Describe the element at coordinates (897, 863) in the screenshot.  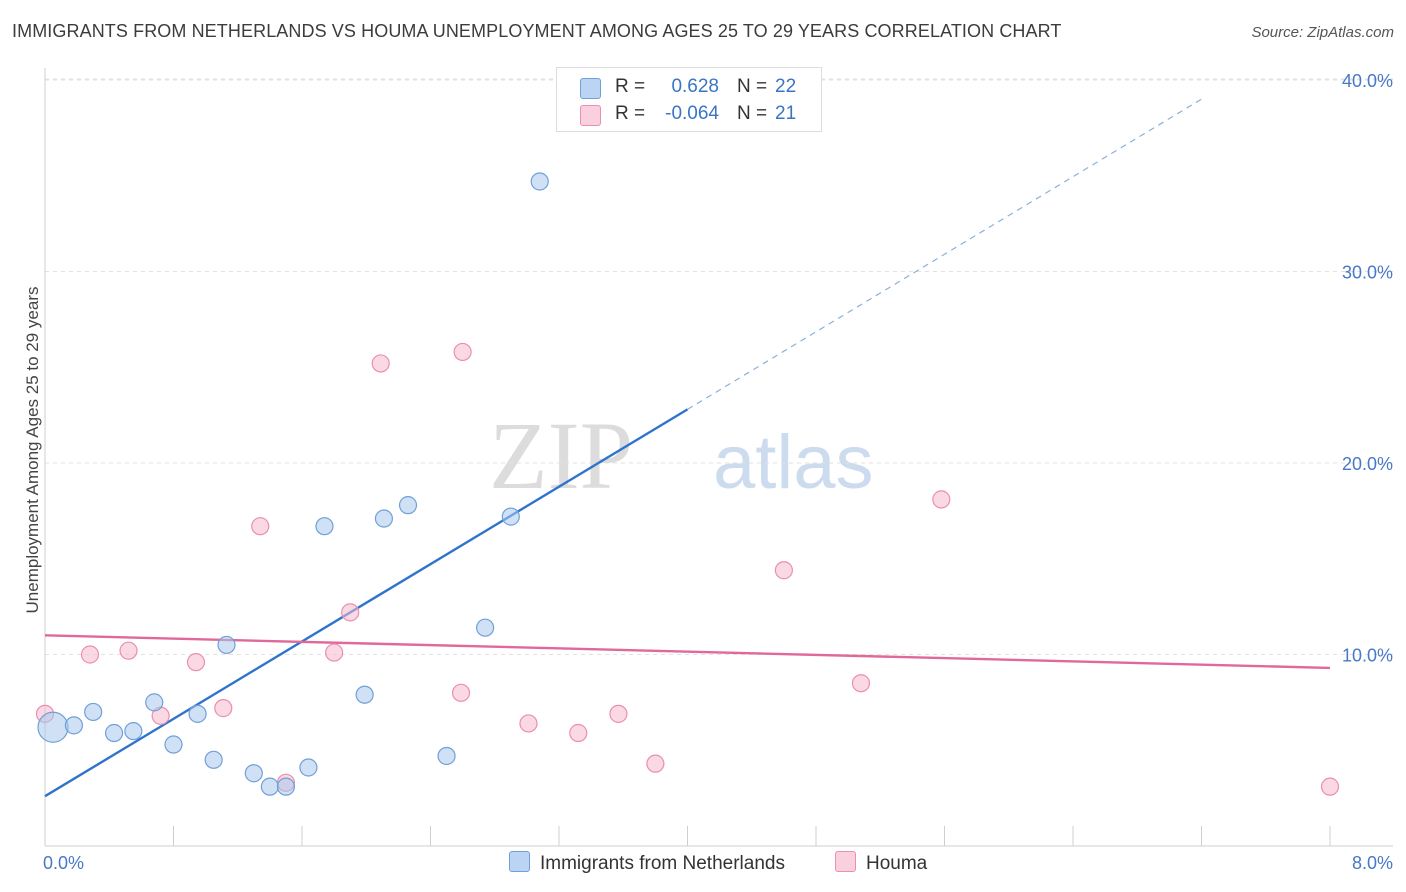
I see `legend-label: Houma` at that location.